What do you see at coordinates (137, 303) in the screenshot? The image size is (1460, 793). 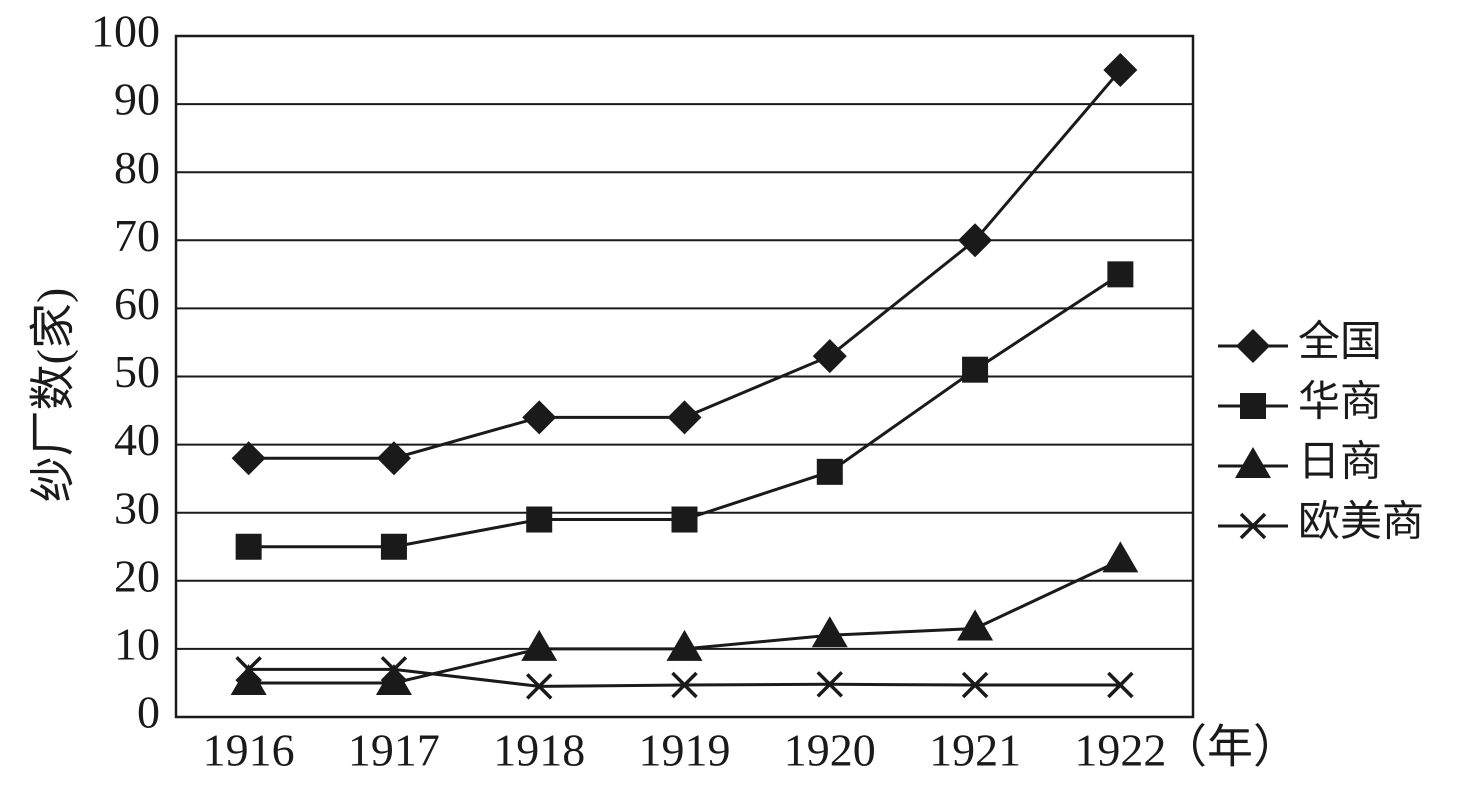 I see `y-tick-label: 60` at bounding box center [137, 303].